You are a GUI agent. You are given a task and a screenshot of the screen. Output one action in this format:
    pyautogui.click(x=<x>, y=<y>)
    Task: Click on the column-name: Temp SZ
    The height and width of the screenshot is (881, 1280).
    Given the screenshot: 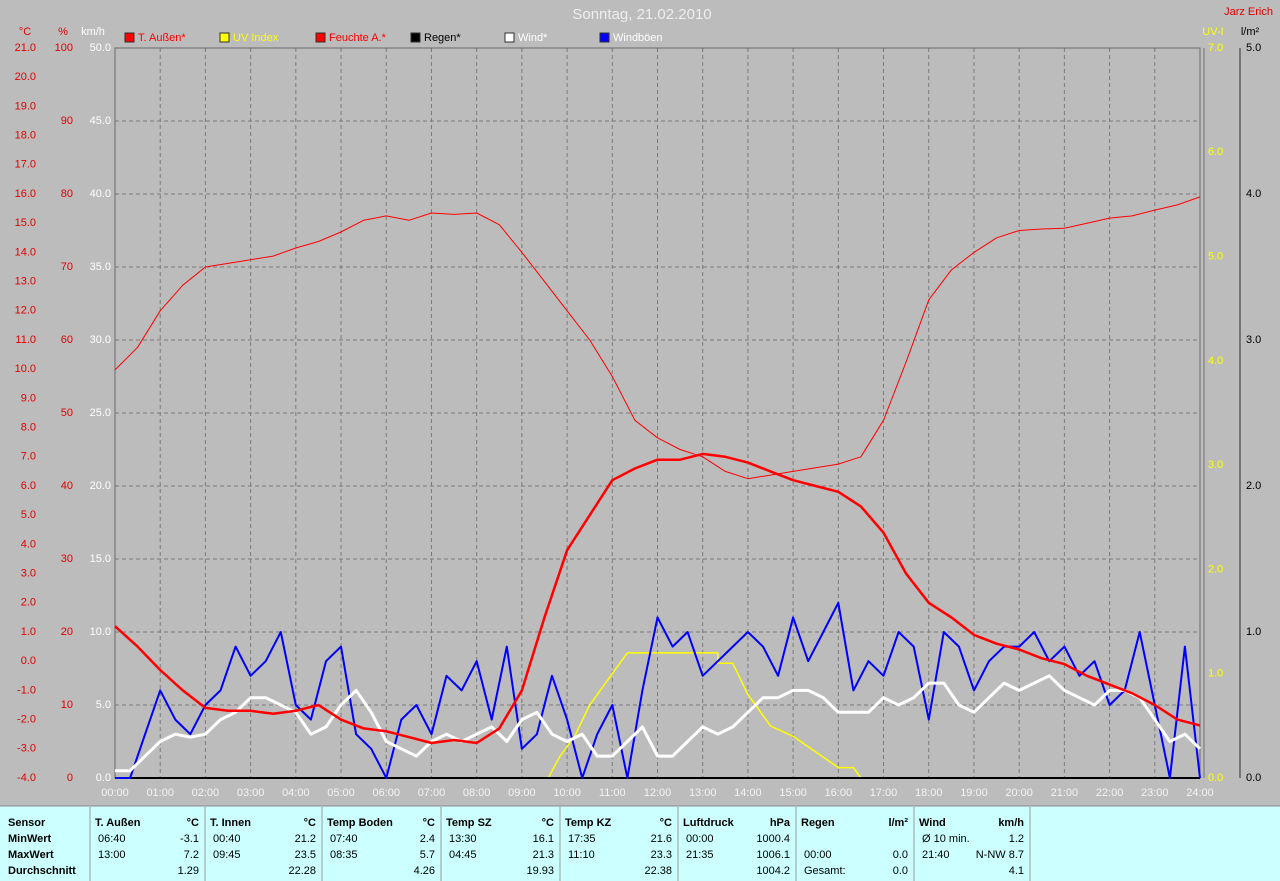 What is the action you would take?
    pyautogui.click(x=469, y=823)
    